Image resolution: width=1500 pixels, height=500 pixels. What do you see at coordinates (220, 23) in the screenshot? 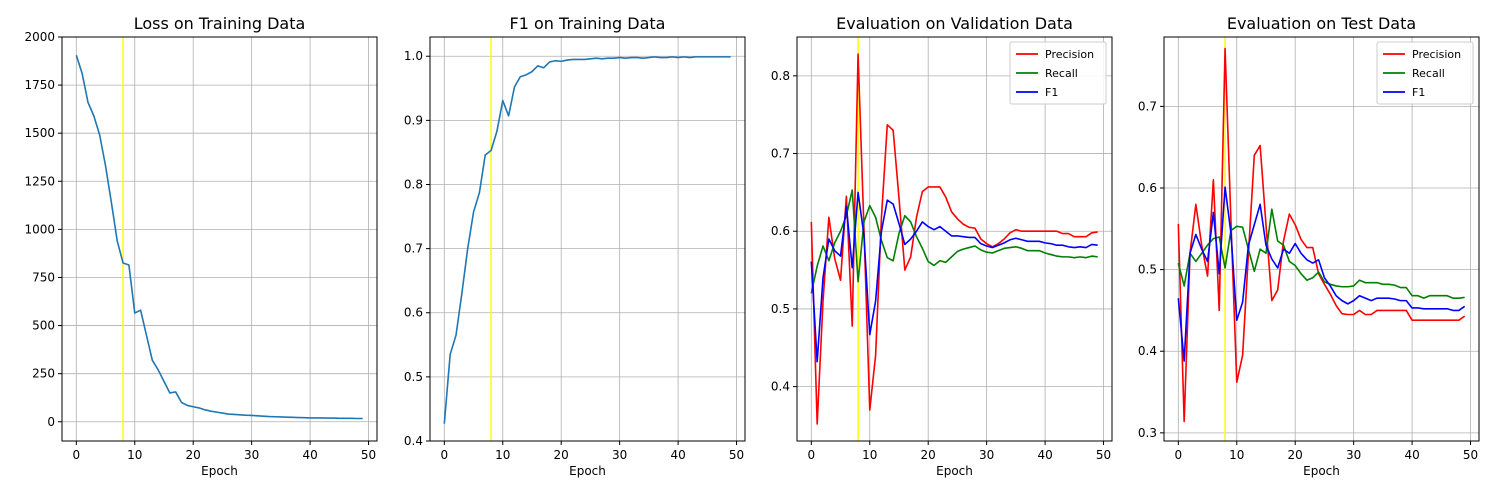
I see `chart-title: Loss on Training Data` at bounding box center [220, 23].